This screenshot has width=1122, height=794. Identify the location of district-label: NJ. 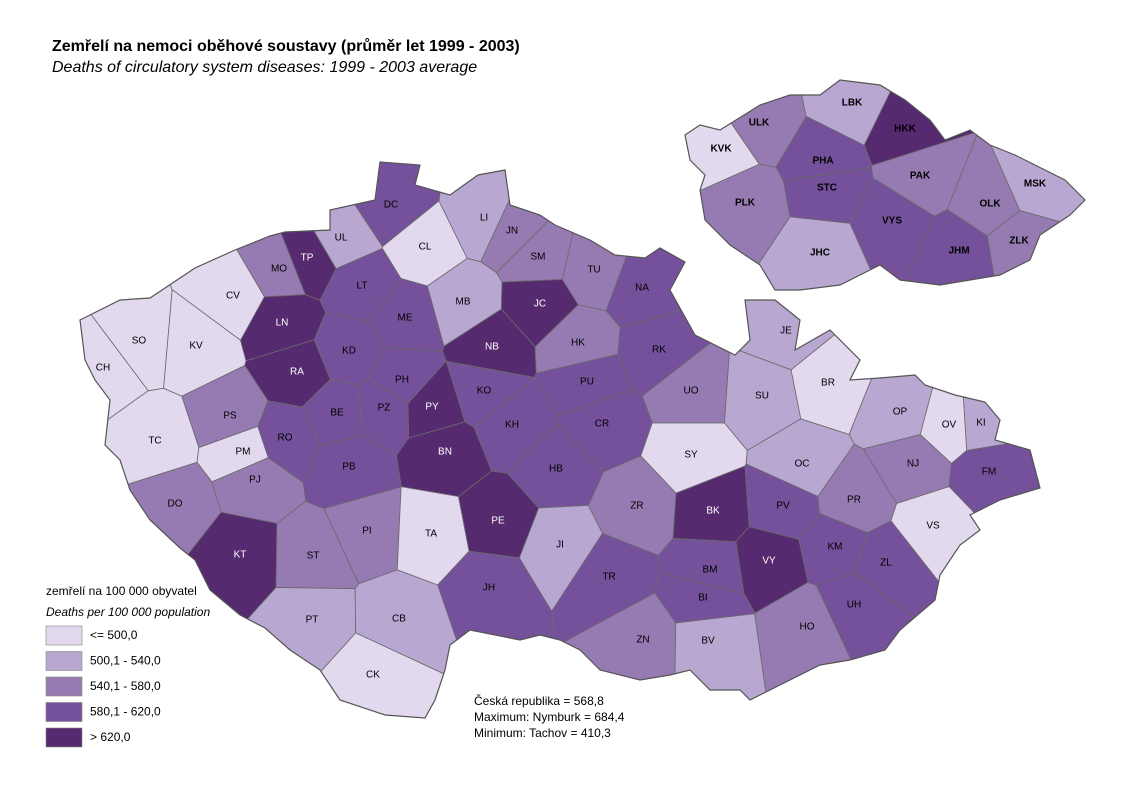
(913, 464).